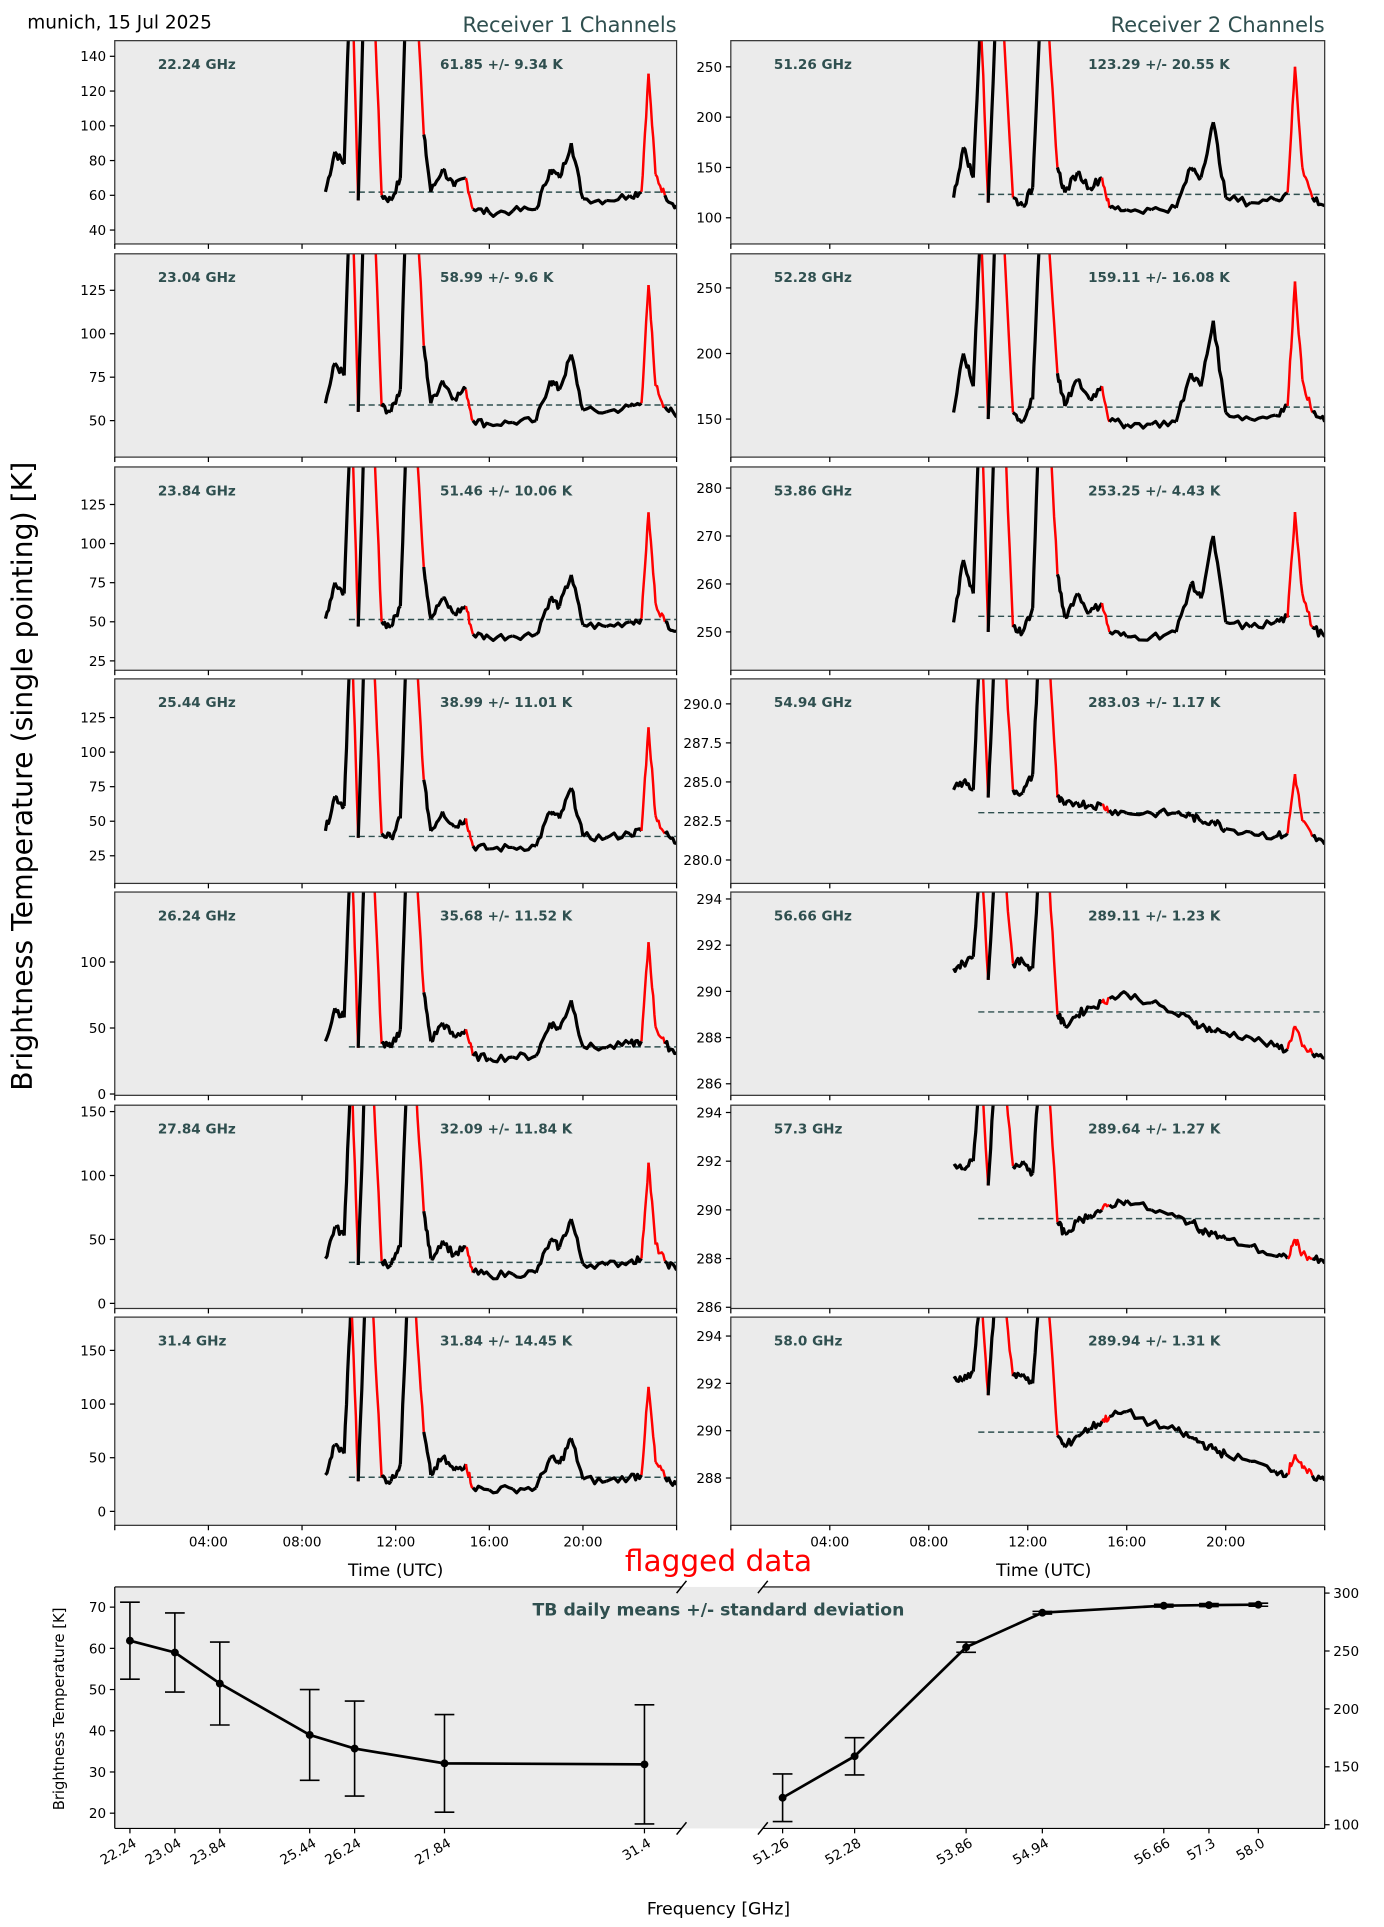  What do you see at coordinates (808, 1341) in the screenshot?
I see `channel-frequency-label: 58.0 GHz` at bounding box center [808, 1341].